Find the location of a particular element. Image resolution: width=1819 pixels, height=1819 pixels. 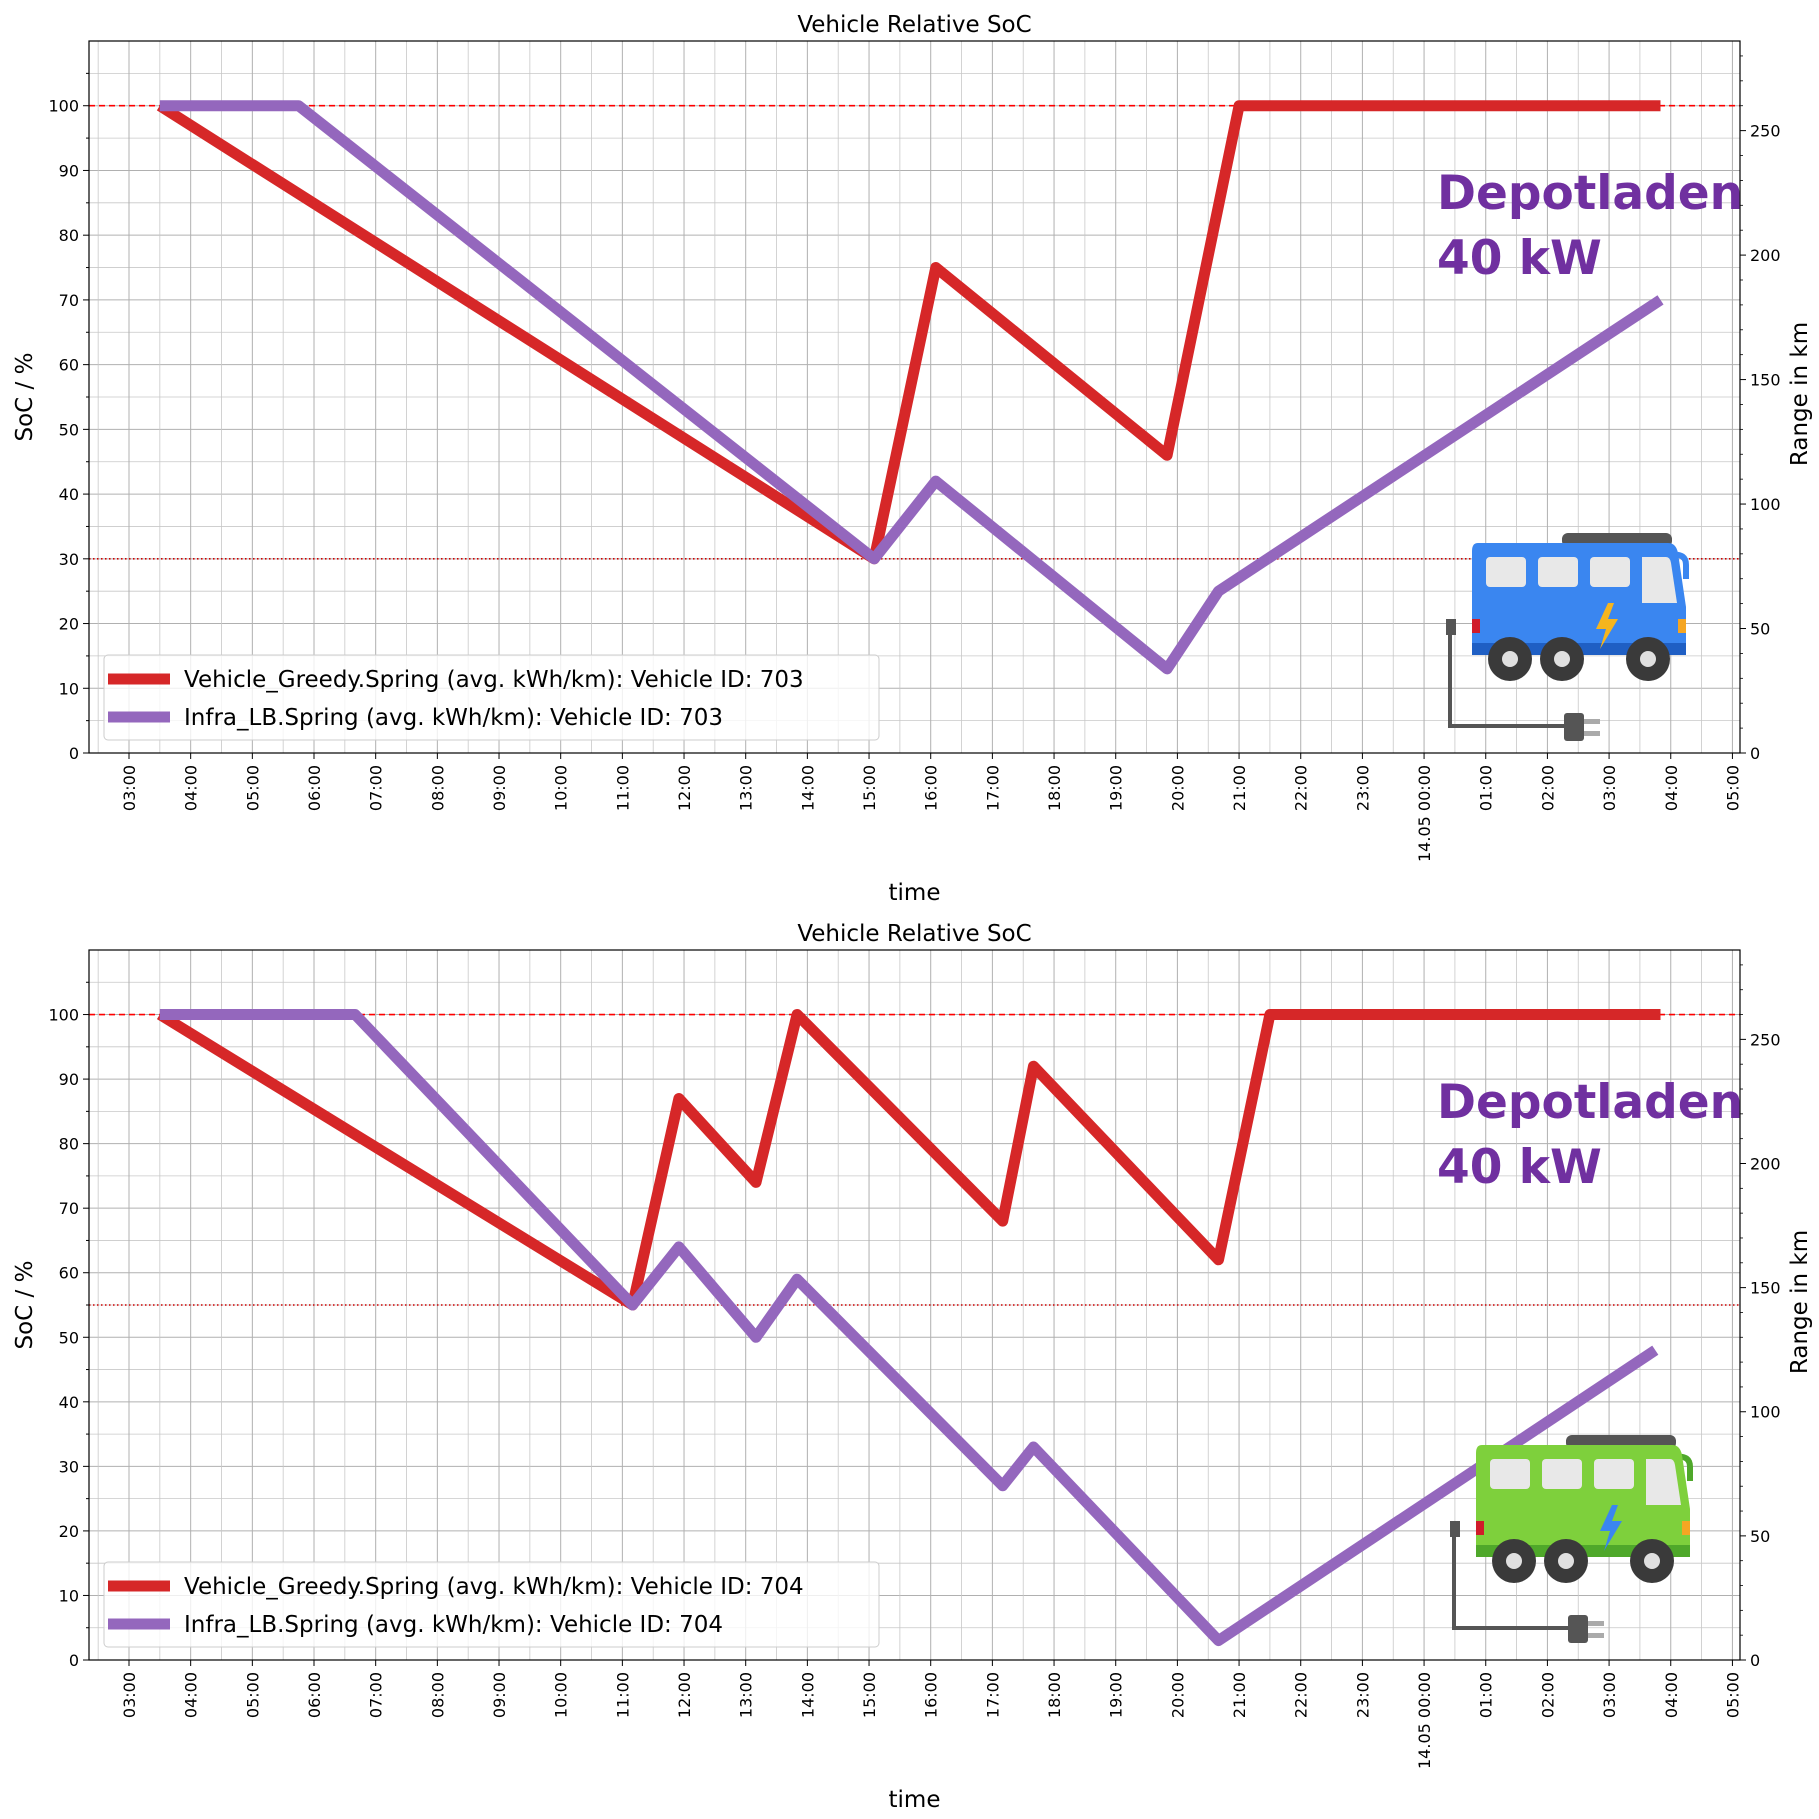

y2-tick-label: 150 is located at coordinates (1765, 1288).